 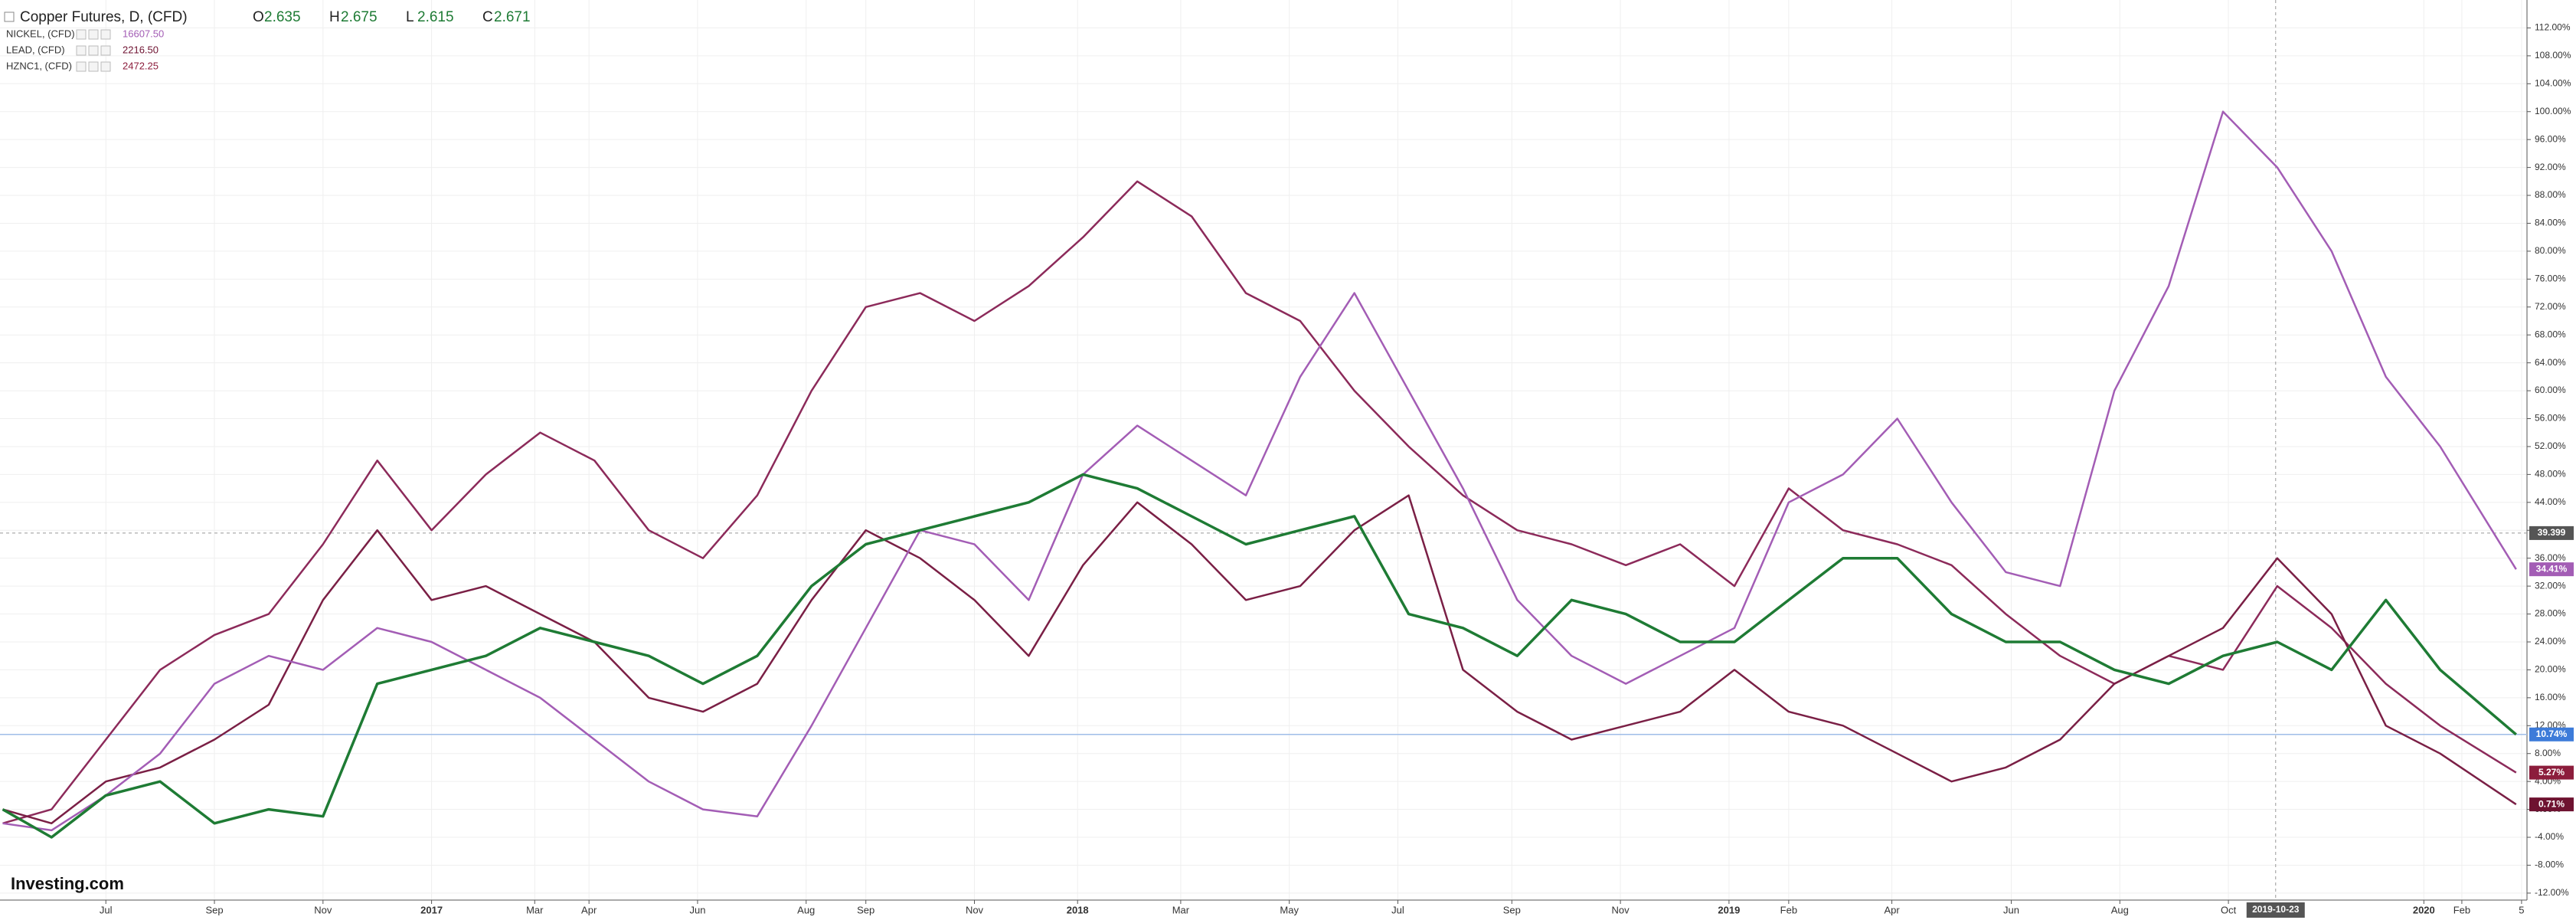 I want to click on ohlc-value: 2.635, so click(x=282, y=17).